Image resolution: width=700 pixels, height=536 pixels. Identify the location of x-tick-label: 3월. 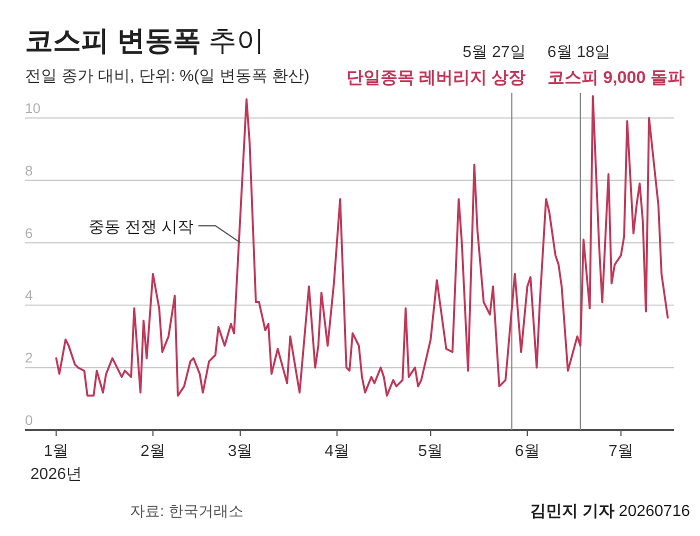
(240, 451).